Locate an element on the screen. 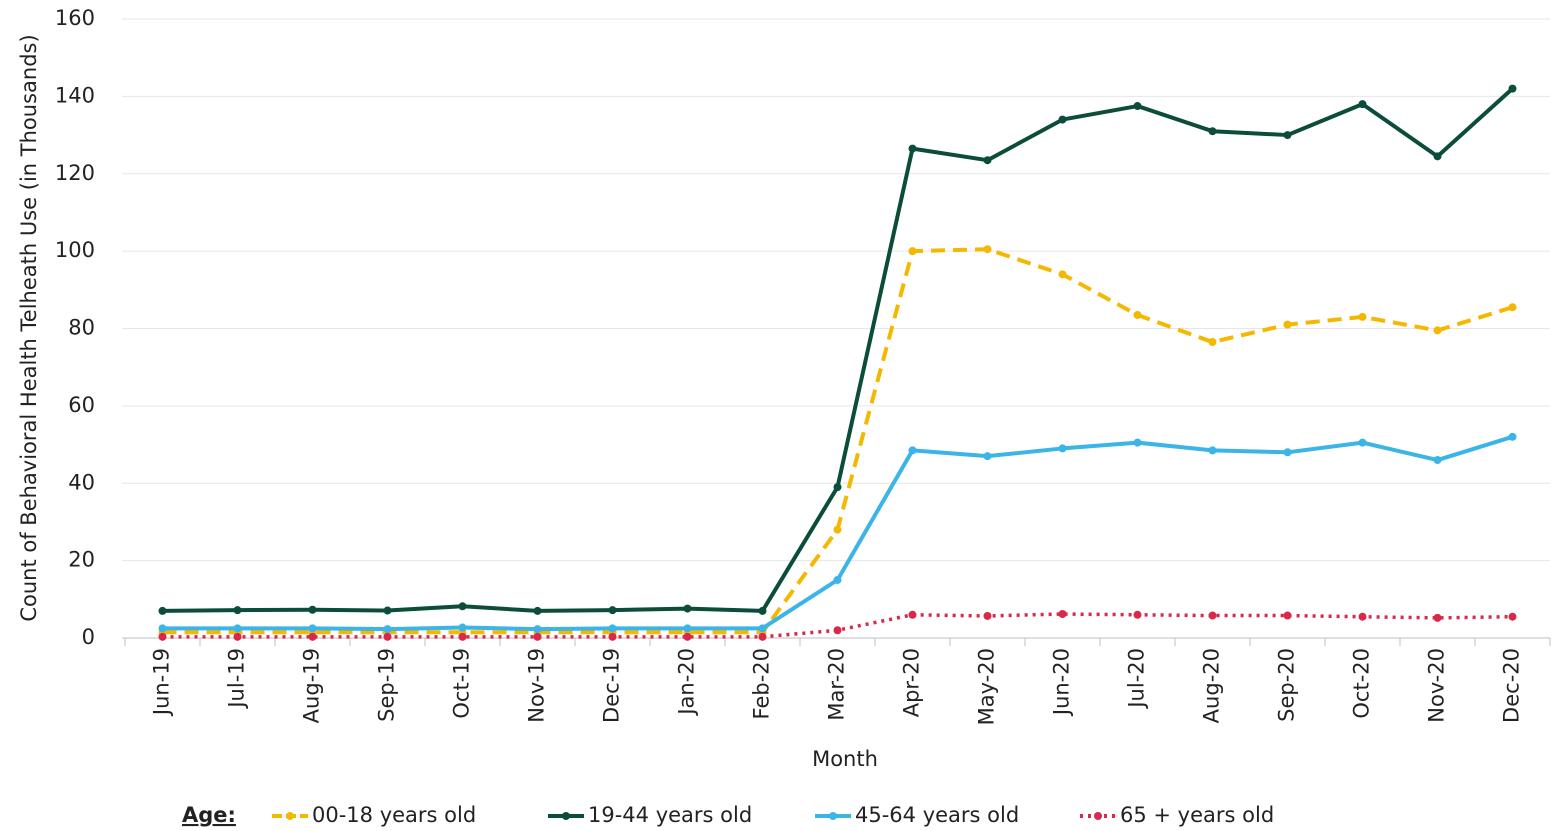 The image size is (1558, 831). y-tick-label: 80 is located at coordinates (81, 328).